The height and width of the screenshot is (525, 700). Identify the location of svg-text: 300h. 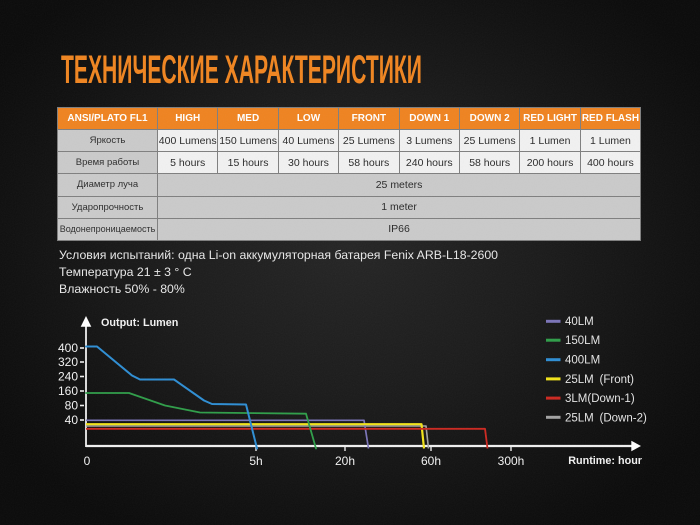
(511, 461).